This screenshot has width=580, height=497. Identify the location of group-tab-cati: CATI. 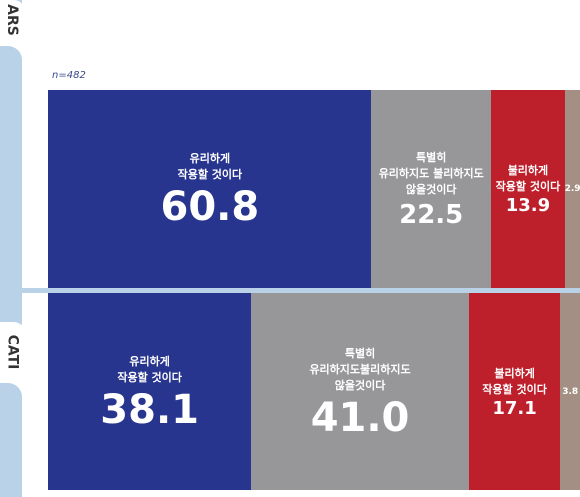
(12, 352).